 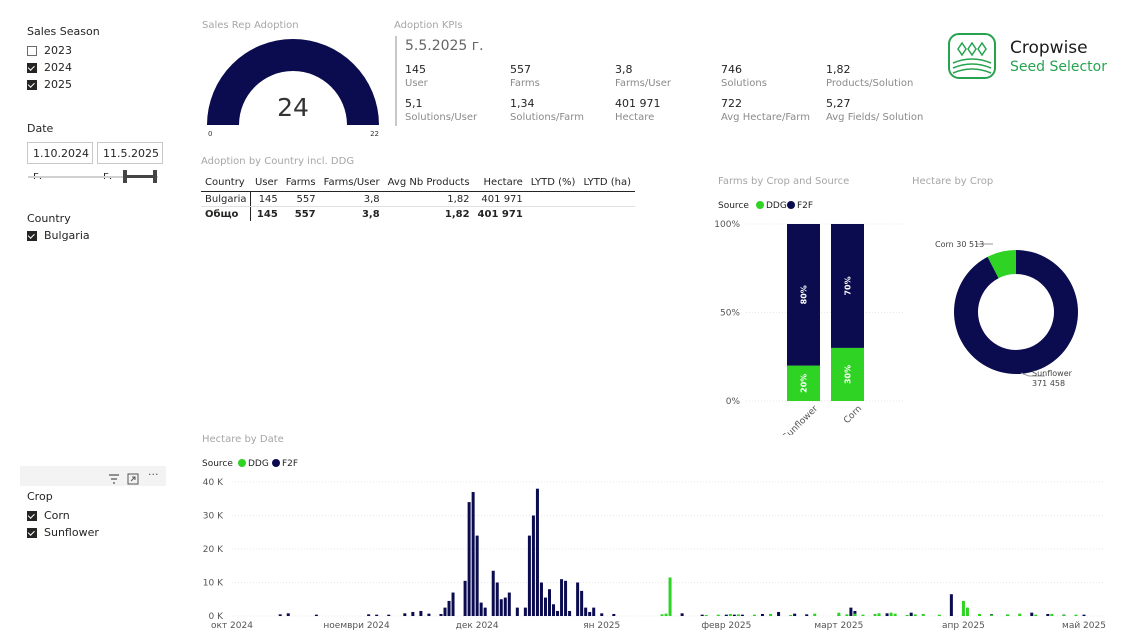 What do you see at coordinates (63, 84) in the screenshot?
I see `season-option-2025: 2025` at bounding box center [63, 84].